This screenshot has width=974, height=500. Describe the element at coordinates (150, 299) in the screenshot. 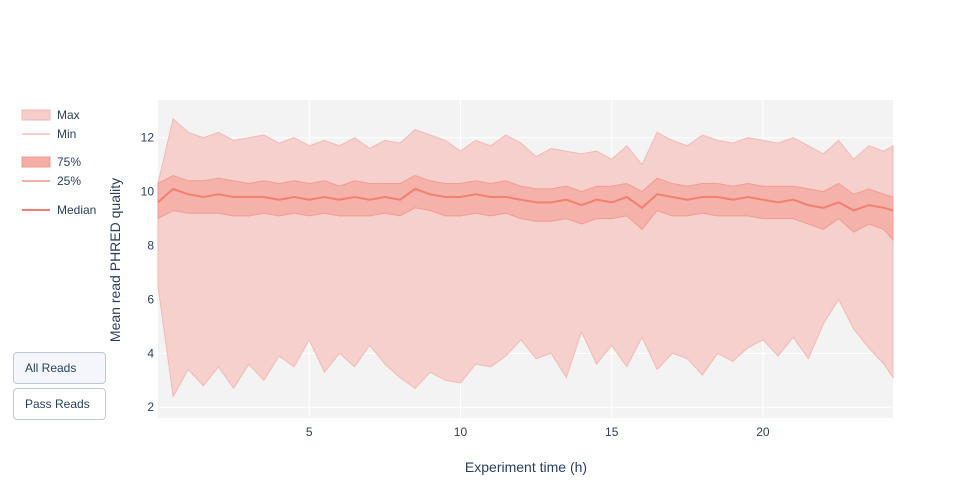

I see `y-tick-label: 6` at that location.